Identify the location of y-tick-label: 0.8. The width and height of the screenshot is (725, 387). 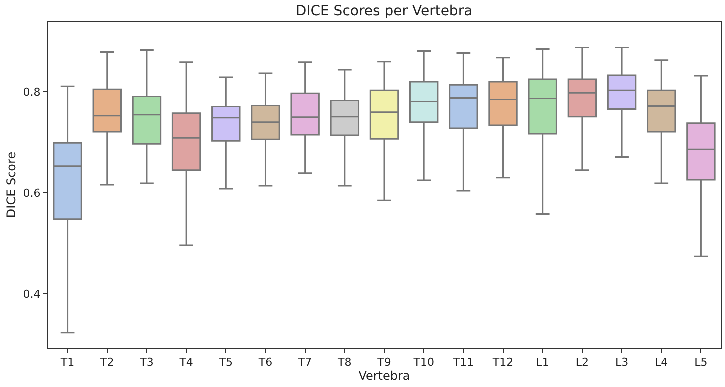
(32, 92).